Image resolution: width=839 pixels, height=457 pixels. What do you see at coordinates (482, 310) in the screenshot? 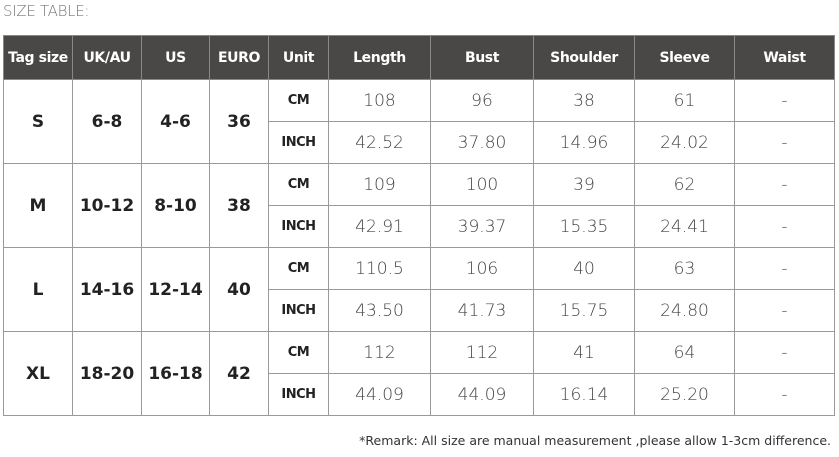
I see `bust-cell: 41.73` at bounding box center [482, 310].